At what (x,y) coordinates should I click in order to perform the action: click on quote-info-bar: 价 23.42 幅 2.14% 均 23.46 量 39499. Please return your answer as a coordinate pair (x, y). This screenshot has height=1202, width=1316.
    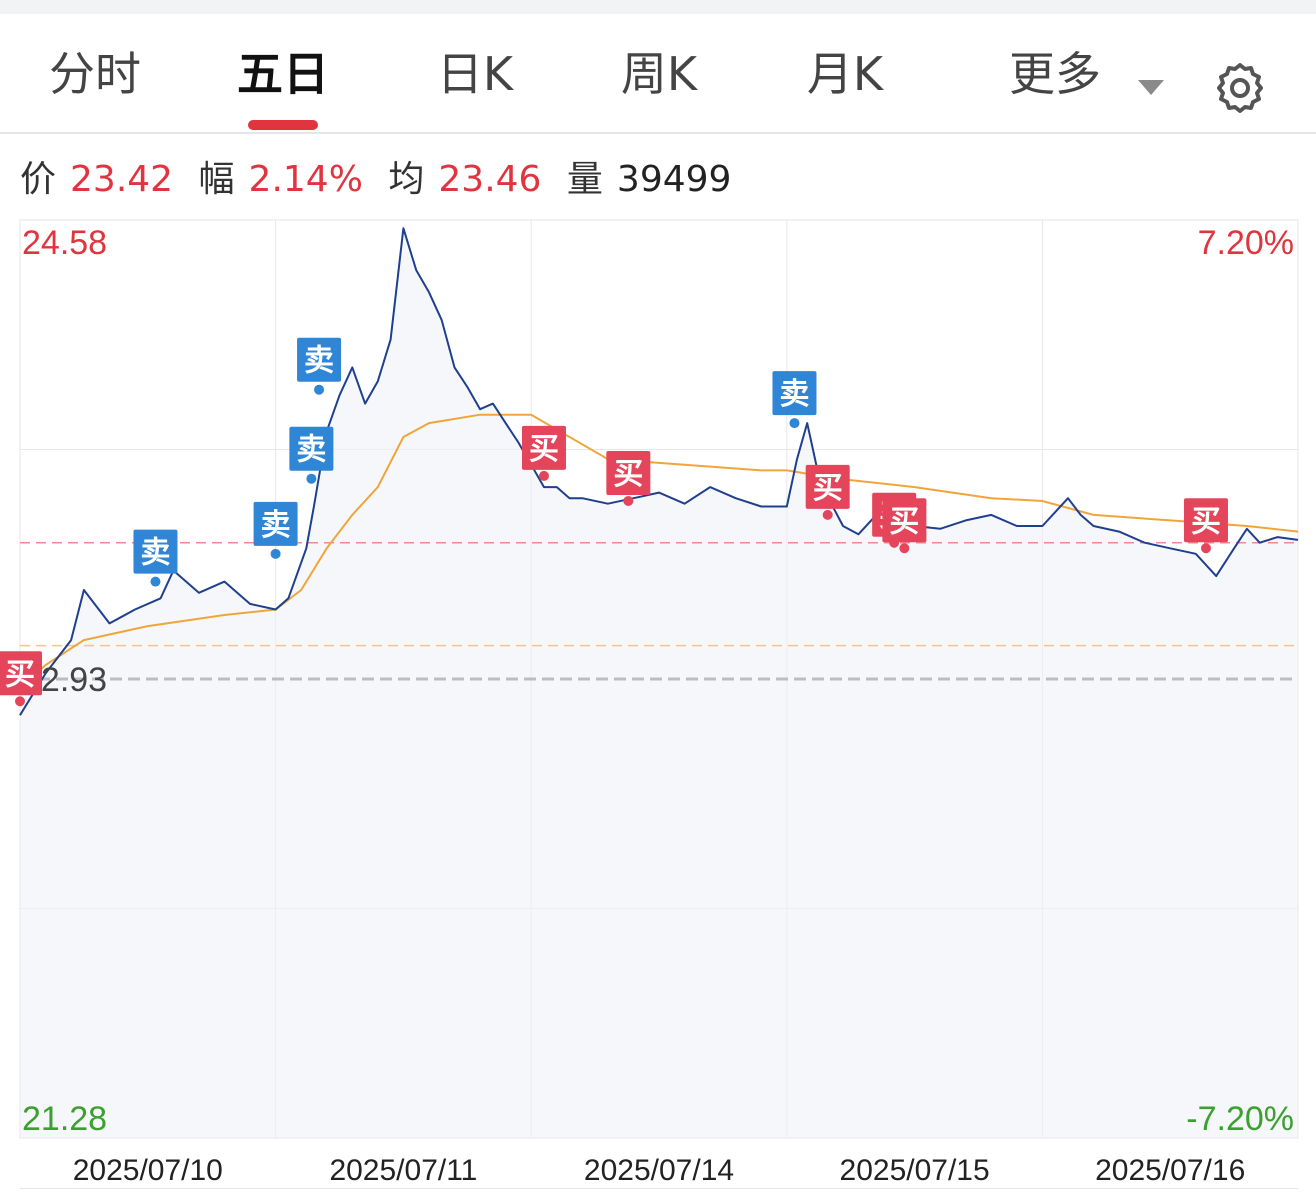
    Looking at the image, I should click on (382, 180).